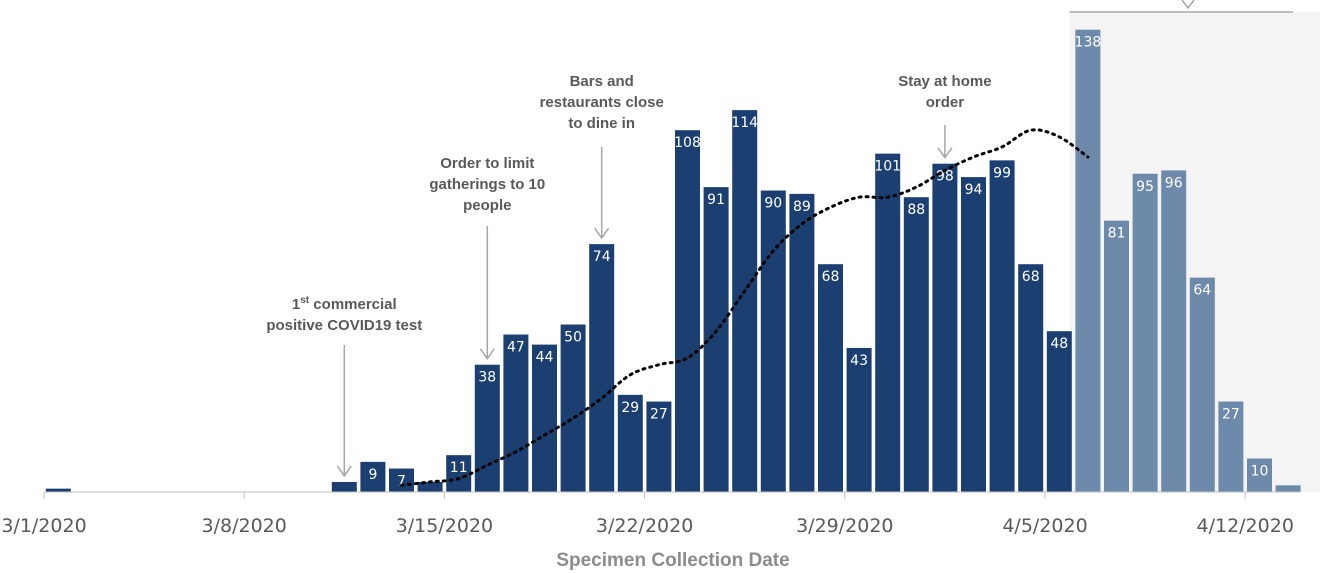  I want to click on data-label: 96, so click(1174, 183).